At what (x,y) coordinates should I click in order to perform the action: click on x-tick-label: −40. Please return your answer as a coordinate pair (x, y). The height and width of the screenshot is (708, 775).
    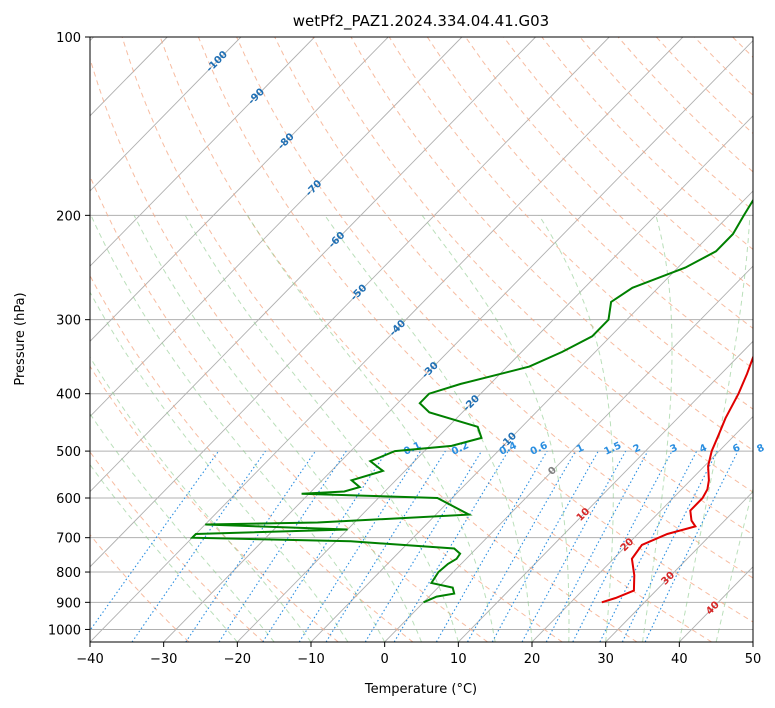
    Looking at the image, I should click on (89, 659).